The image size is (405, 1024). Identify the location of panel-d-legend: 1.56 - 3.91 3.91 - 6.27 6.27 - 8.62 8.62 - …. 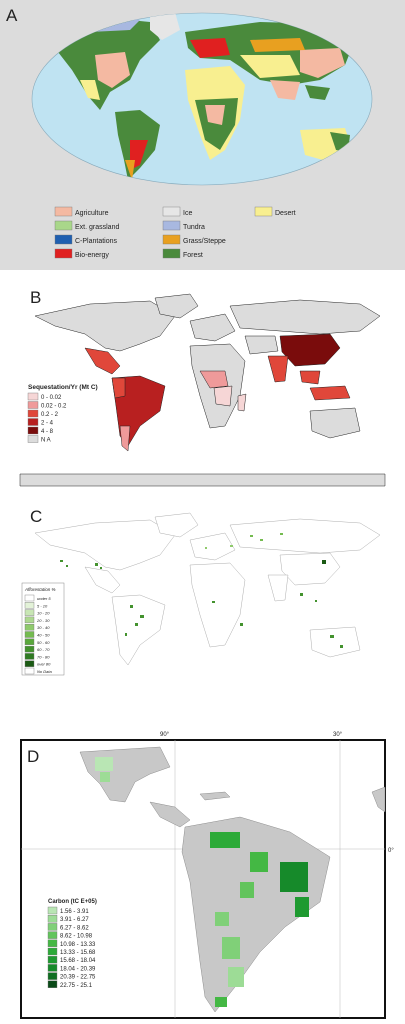
(71, 947).